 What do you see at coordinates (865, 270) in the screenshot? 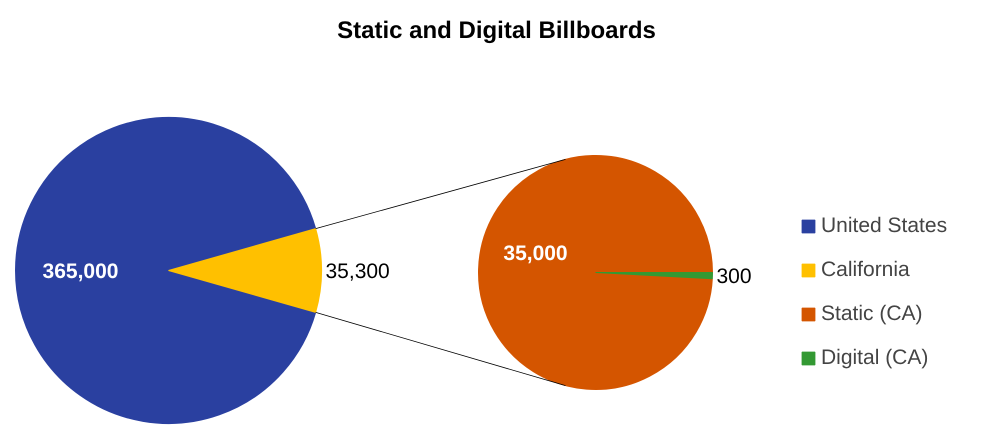
I see `legend-label: California` at bounding box center [865, 270].